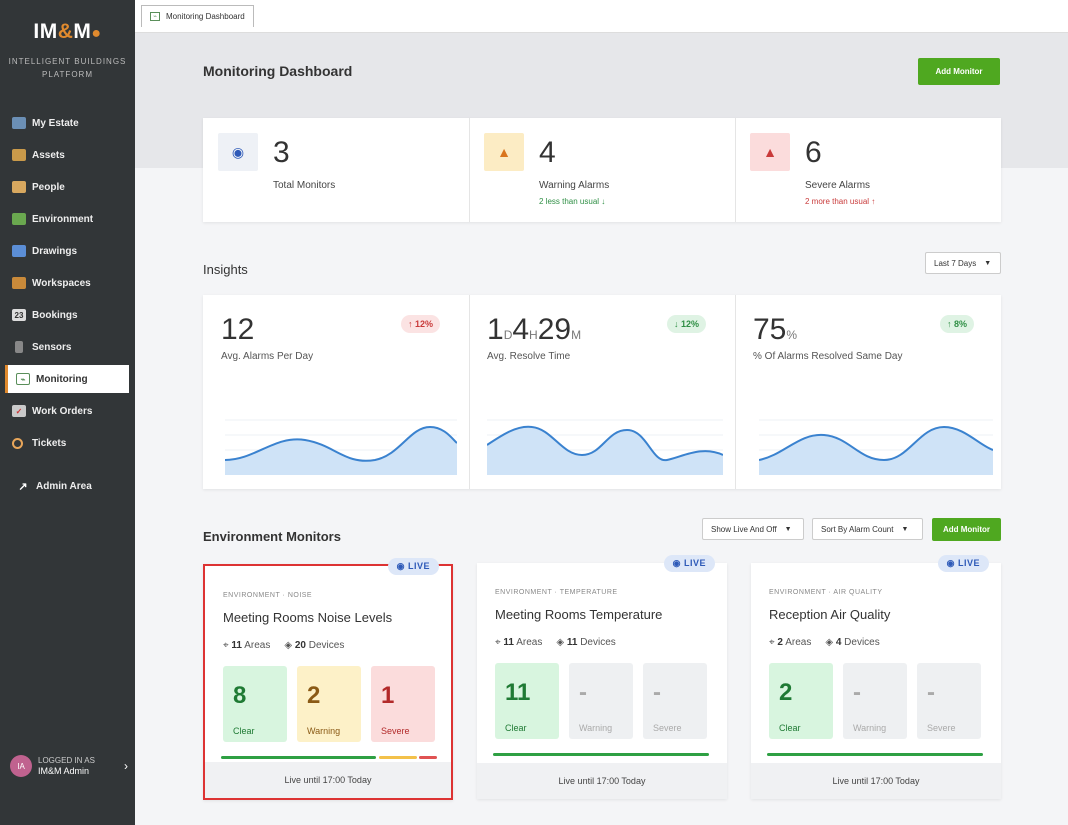  I want to click on sidebar-item-monitoring: ⌁ Monitoring, so click(67, 379).